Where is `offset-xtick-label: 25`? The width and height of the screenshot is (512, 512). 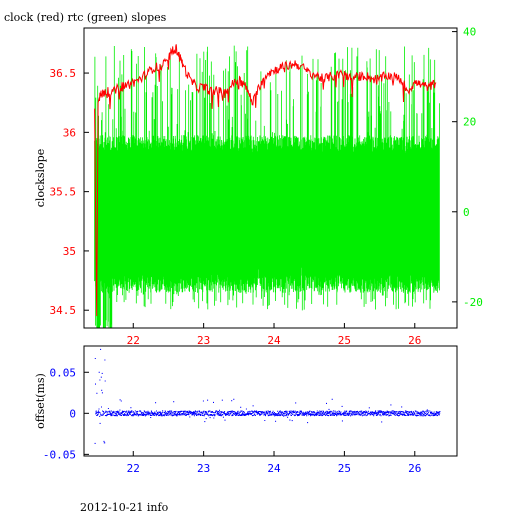
offset-xtick-label: 25 is located at coordinates (344, 468).